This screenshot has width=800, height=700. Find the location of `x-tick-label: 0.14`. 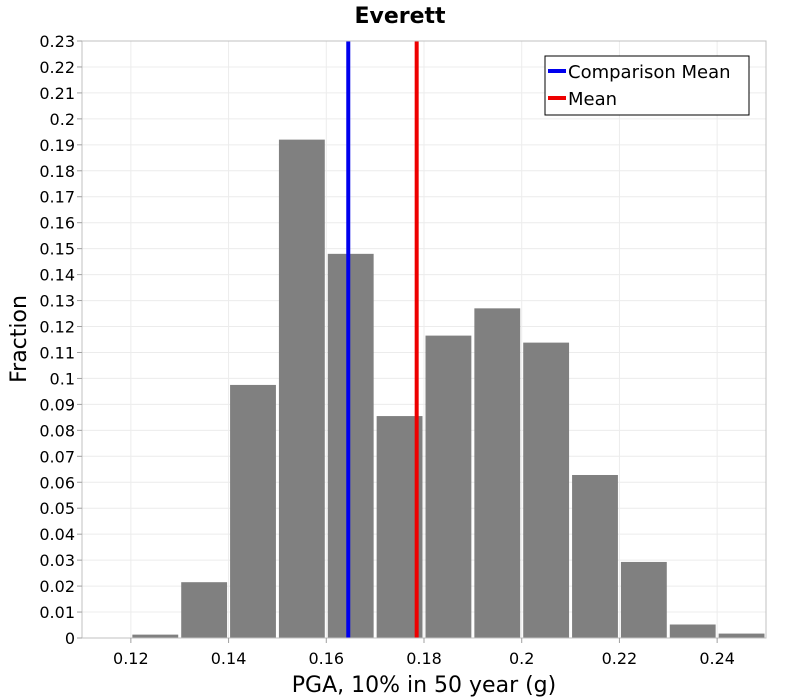

x-tick-label: 0.14 is located at coordinates (229, 658).